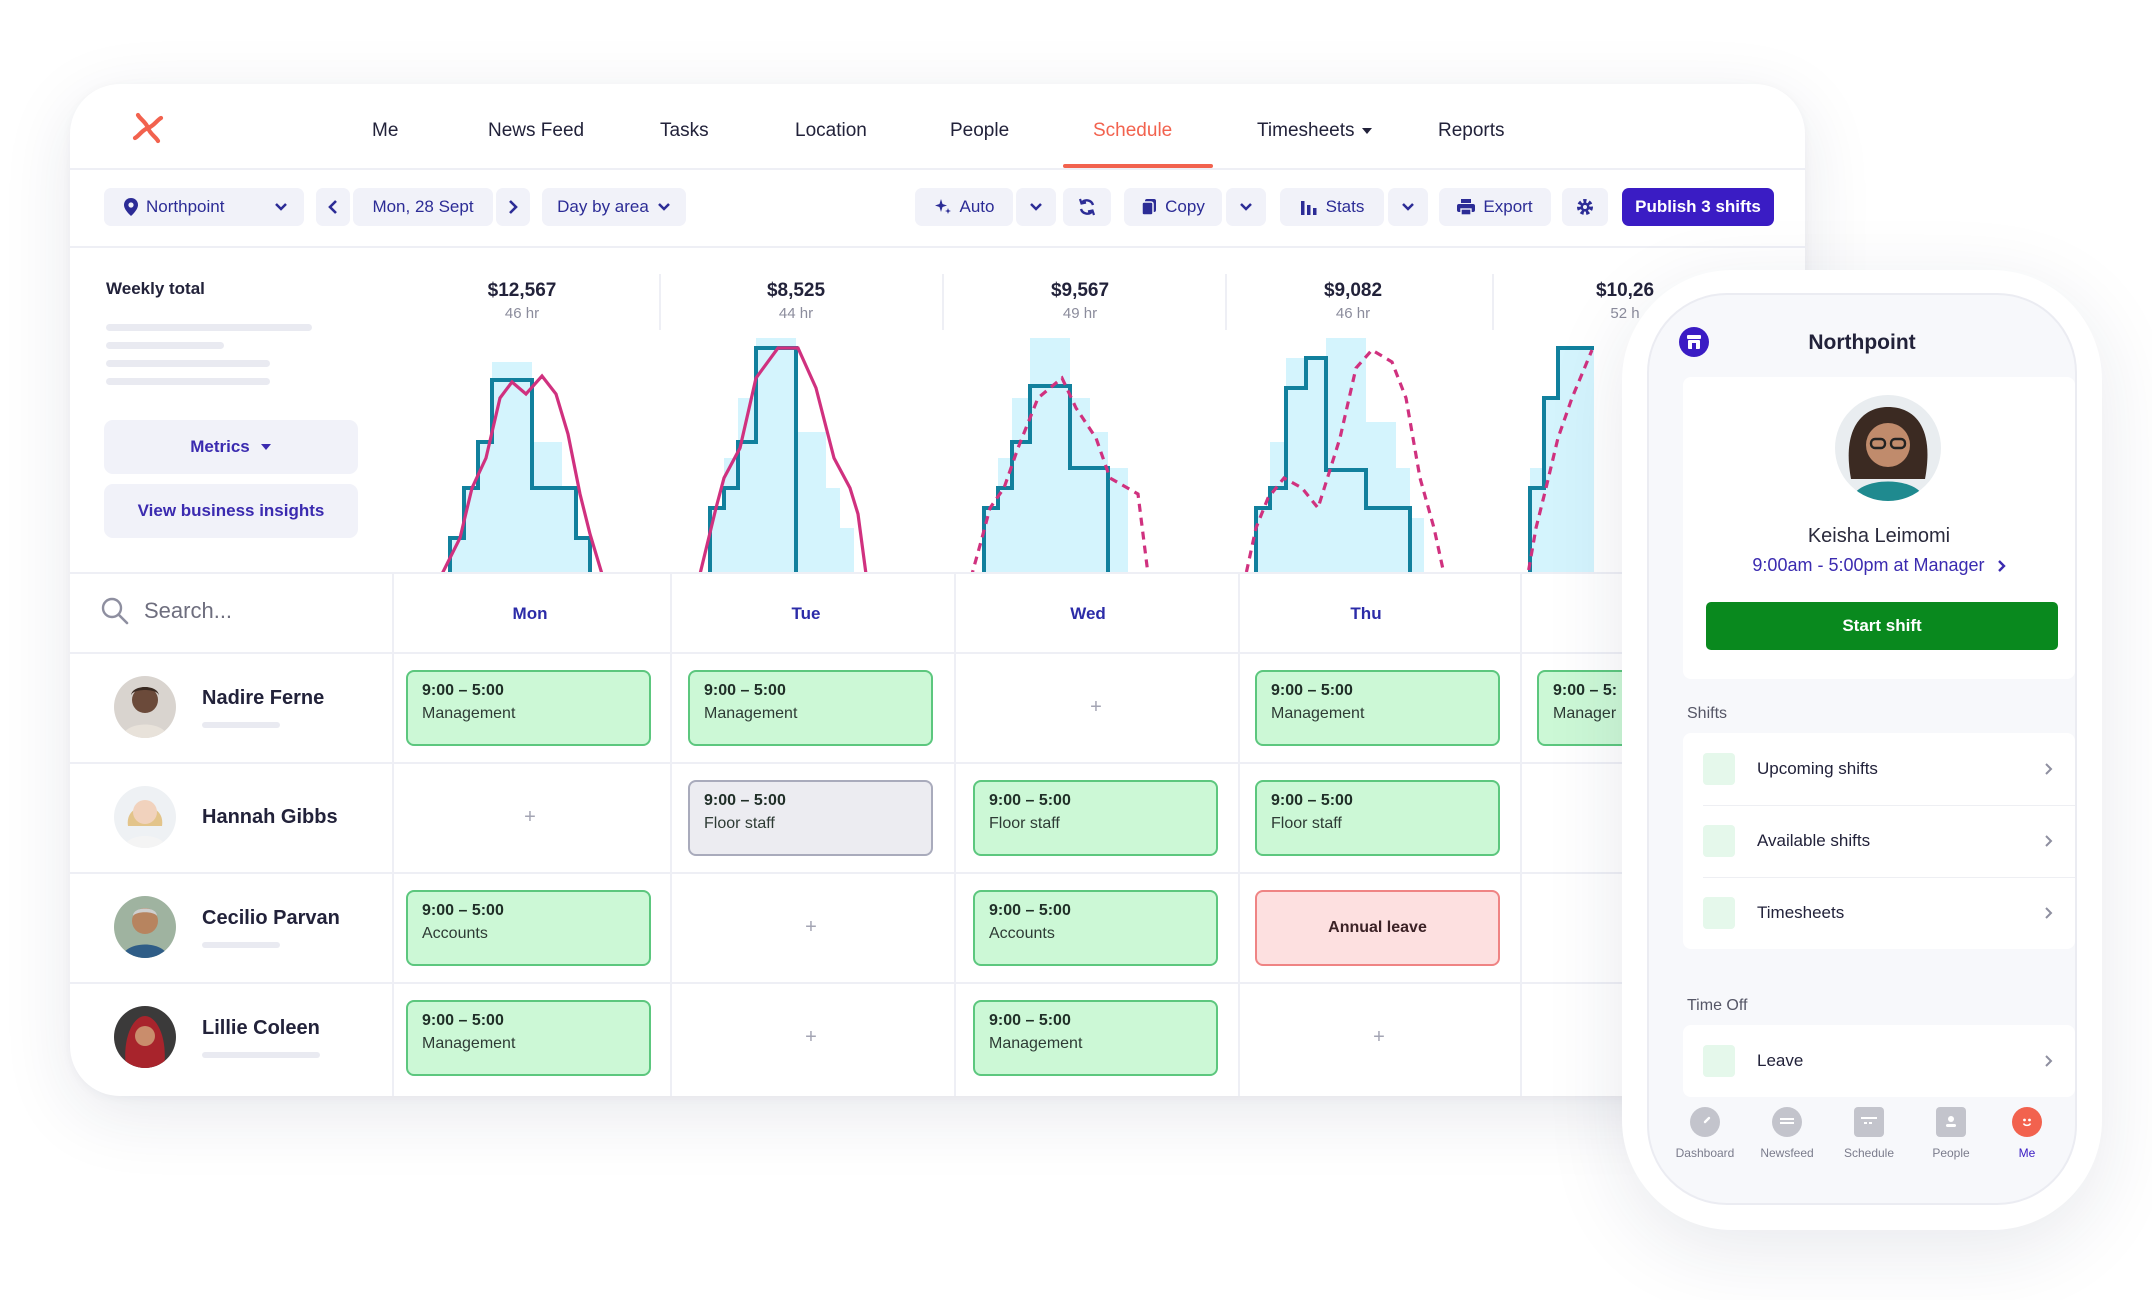 The height and width of the screenshot is (1300, 2152). Describe the element at coordinates (148, 128) in the screenshot. I see `brand-logo-icon` at that location.